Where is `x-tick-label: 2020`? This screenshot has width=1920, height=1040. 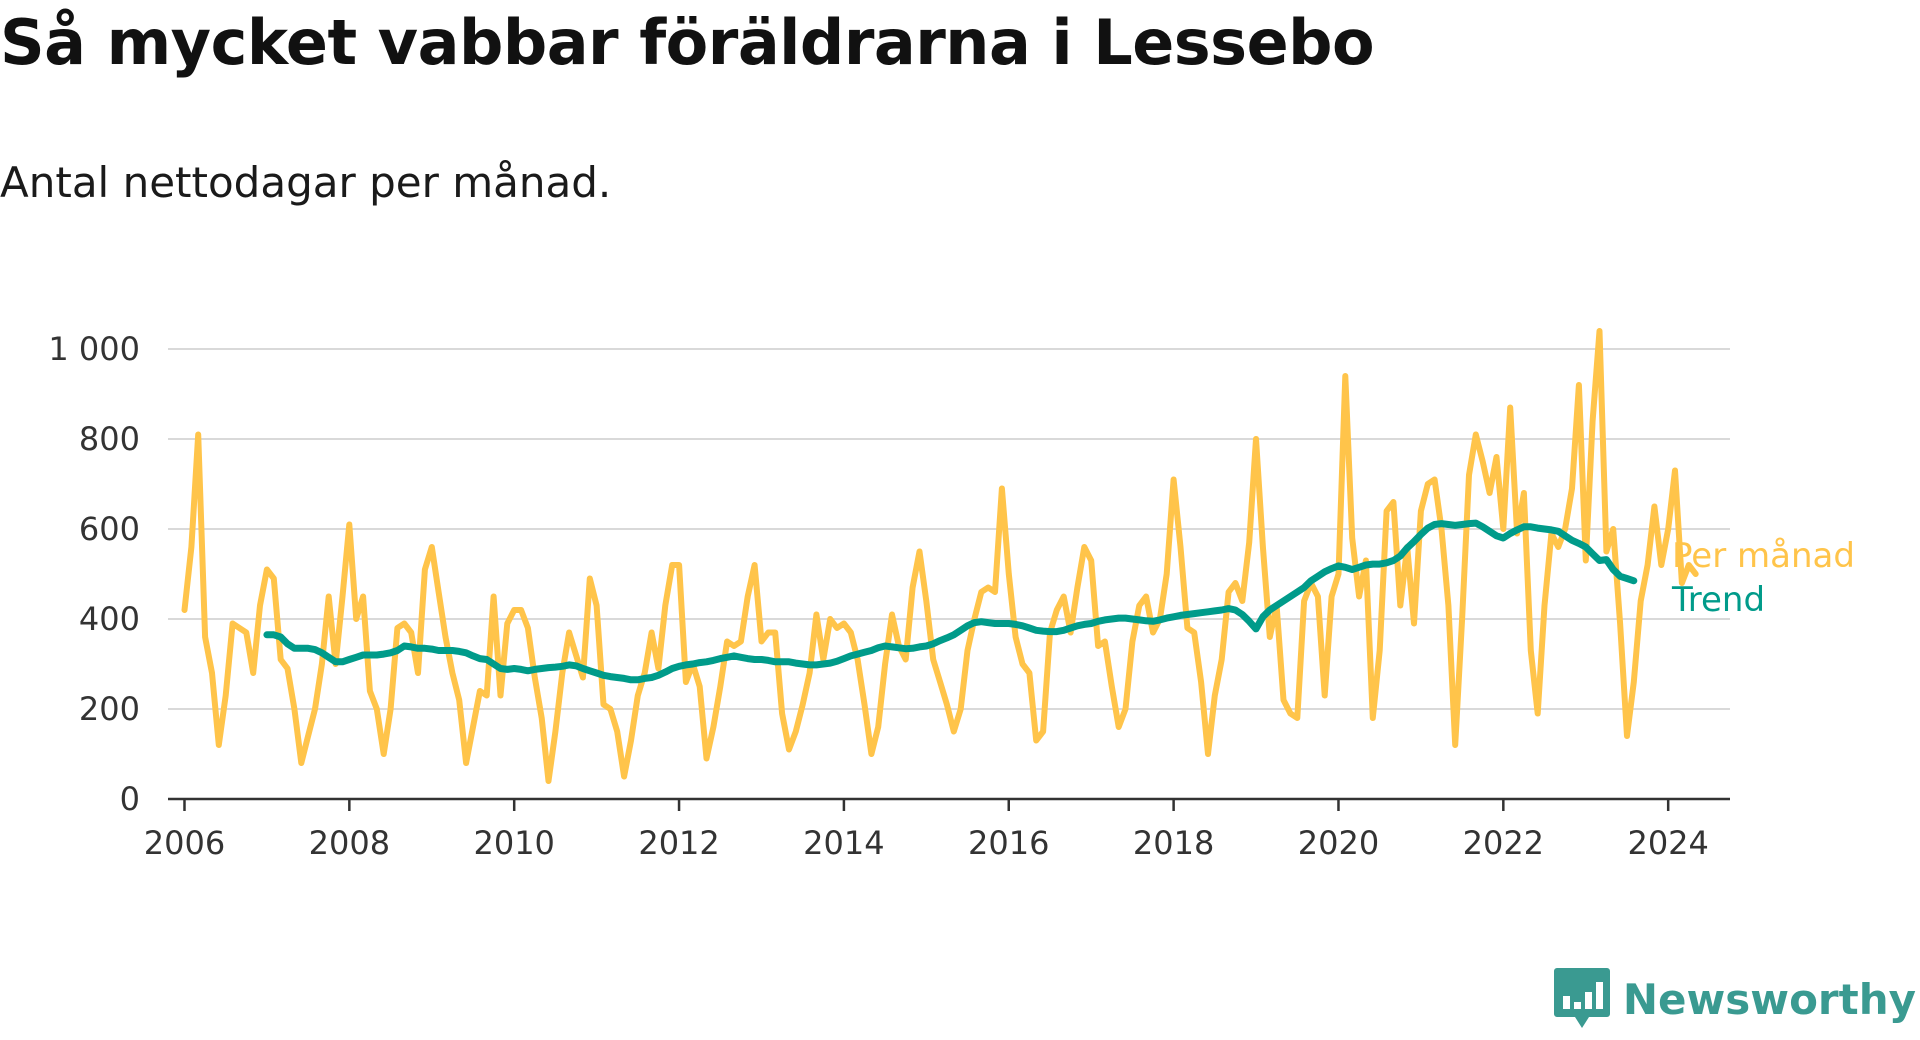 x-tick-label: 2020 is located at coordinates (1338, 843).